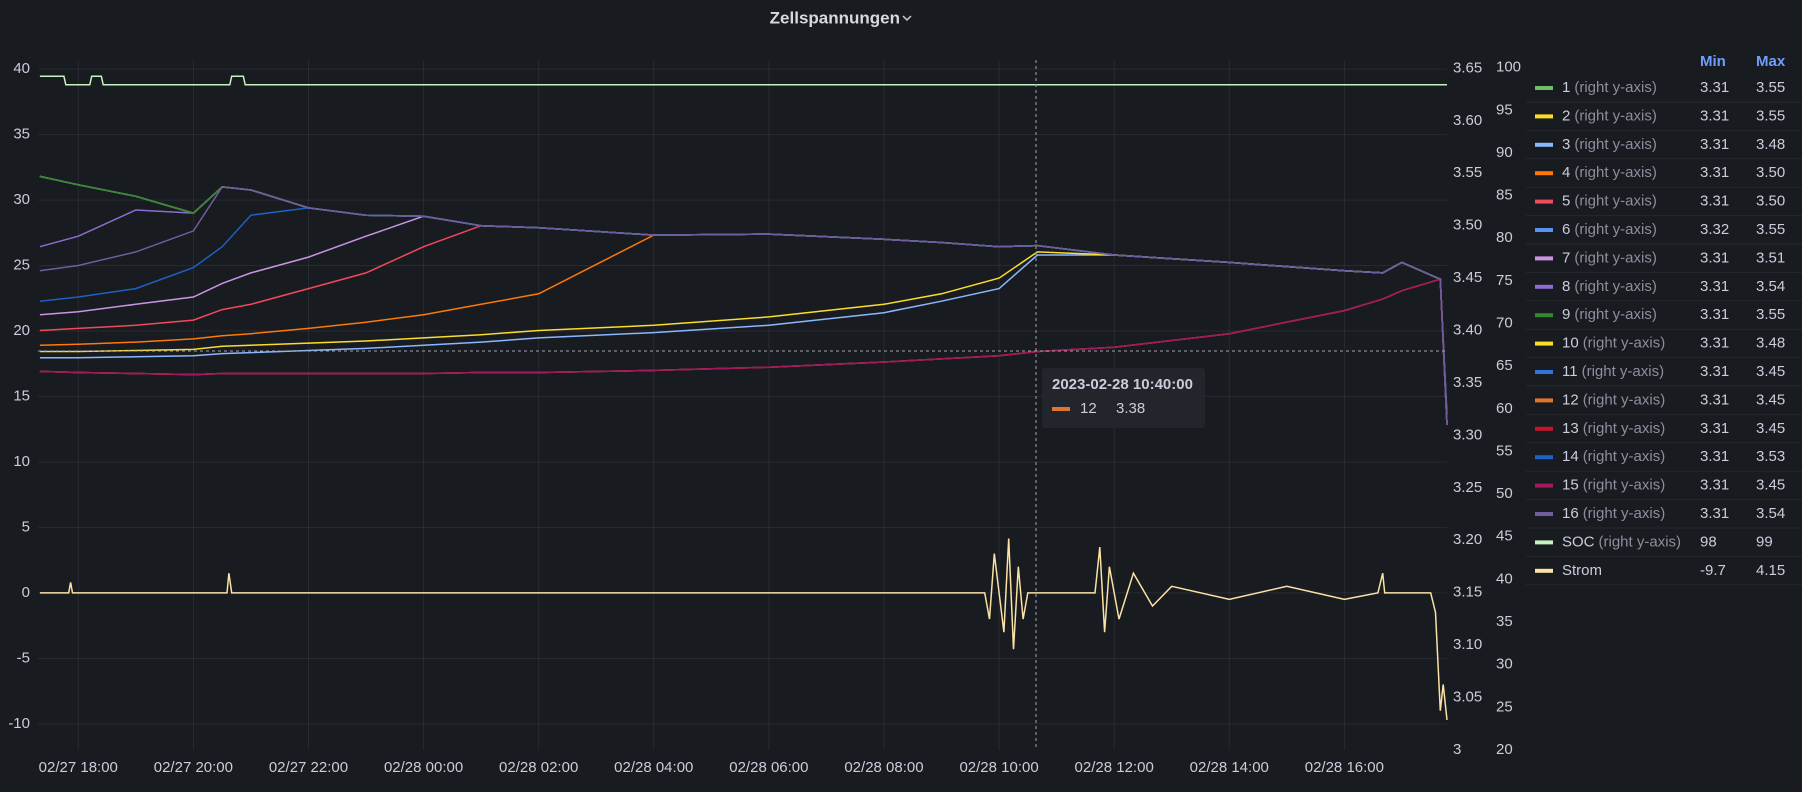 Image resolution: width=1802 pixels, height=792 pixels. Describe the element at coordinates (1770, 428) in the screenshot. I see `legend-max: 3.45` at that location.